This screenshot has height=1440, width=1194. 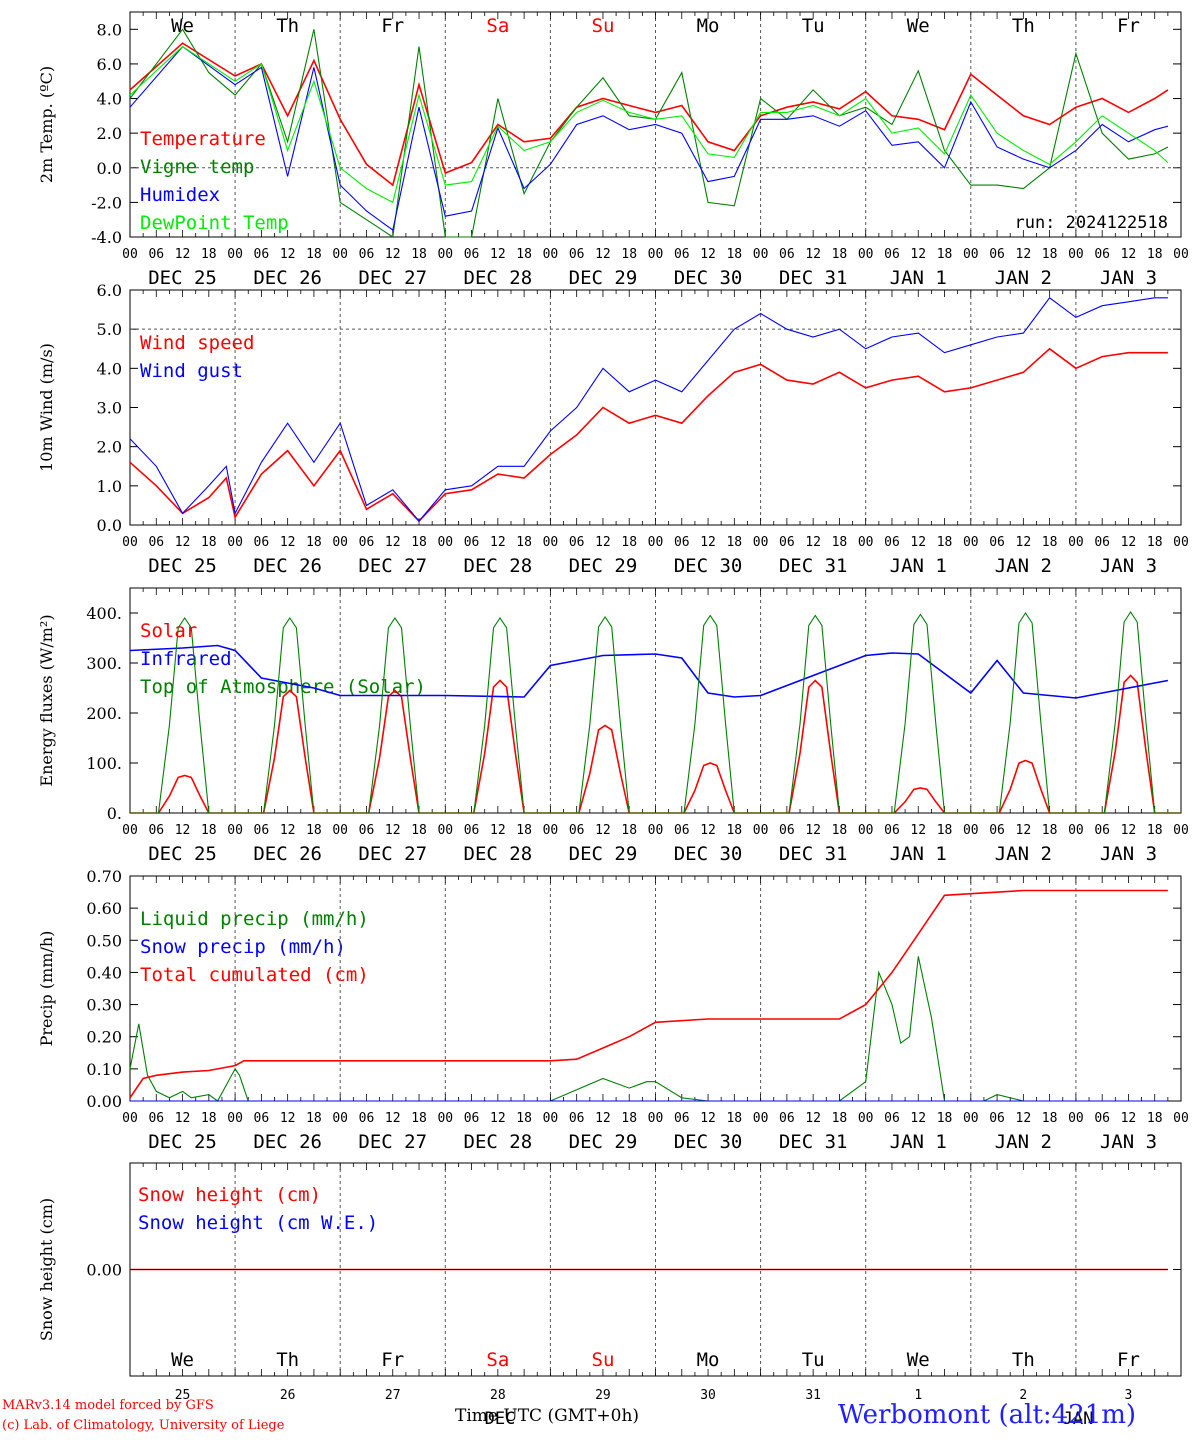 I want to click on day-number-label: 2, so click(x=1023, y=1395).